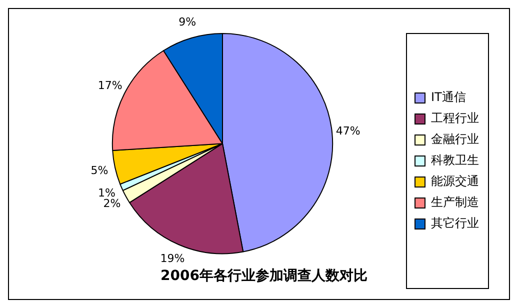 The height and width of the screenshot is (306, 518). I want to click on legend-label: 工程行业, so click(455, 118).